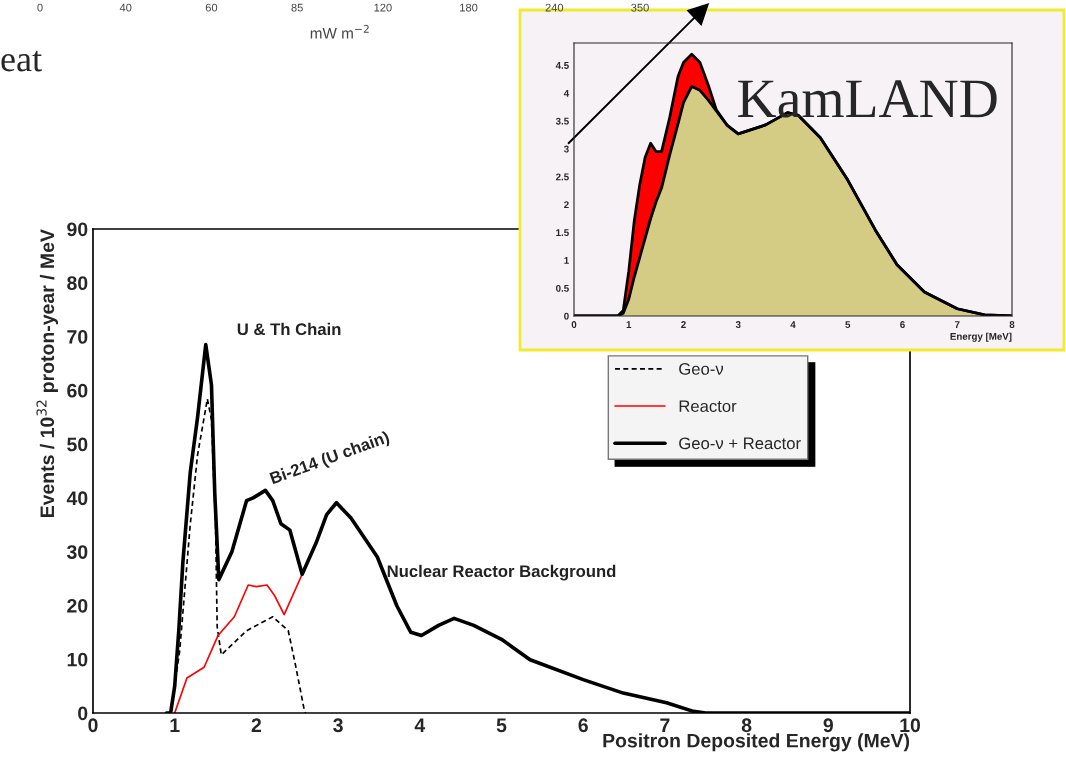 The width and height of the screenshot is (1066, 761). I want to click on category-label: 0, so click(40, 7).